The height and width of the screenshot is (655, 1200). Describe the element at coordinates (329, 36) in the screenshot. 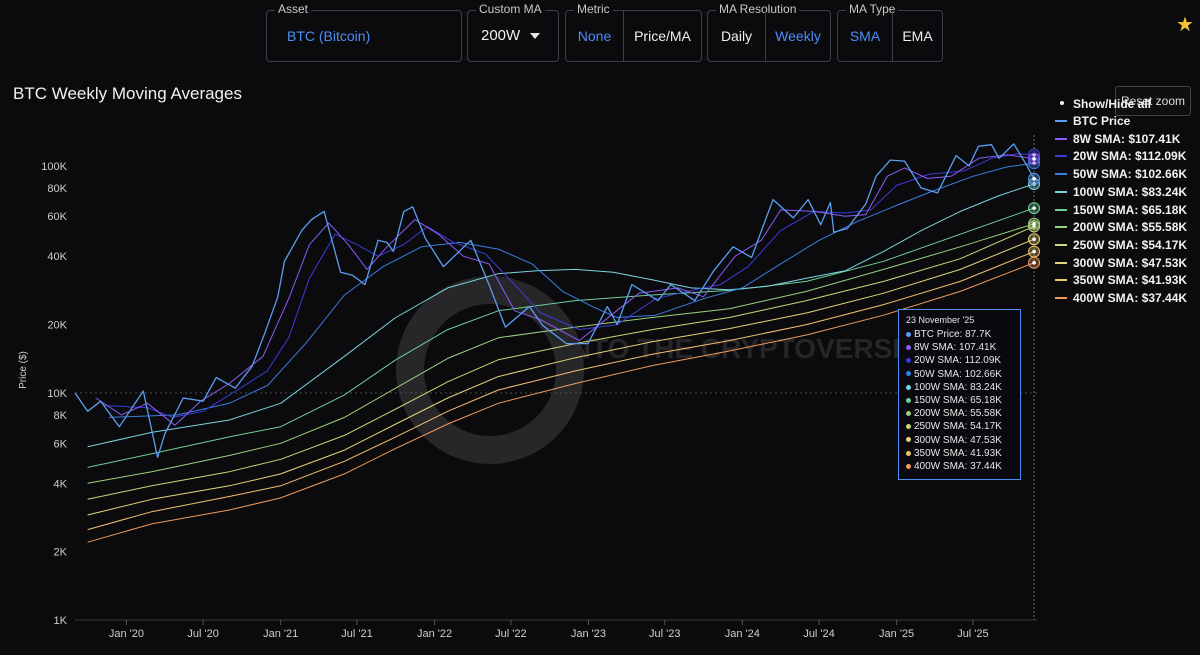

I see `asset-value: BTC (Bitcoin)` at that location.